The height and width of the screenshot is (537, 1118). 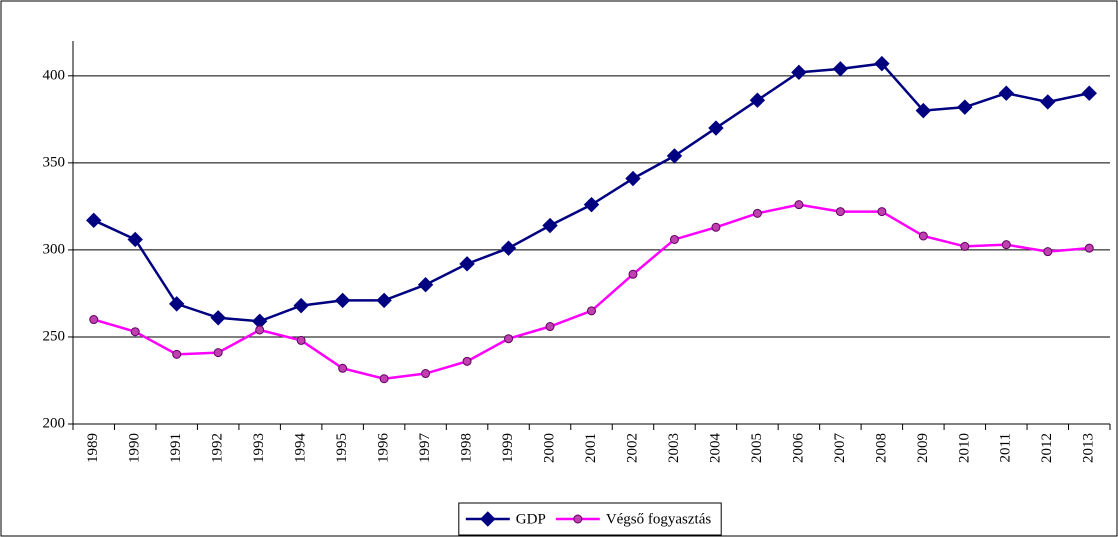 What do you see at coordinates (1089, 448) in the screenshot?
I see `x-tick-label: 2013` at bounding box center [1089, 448].